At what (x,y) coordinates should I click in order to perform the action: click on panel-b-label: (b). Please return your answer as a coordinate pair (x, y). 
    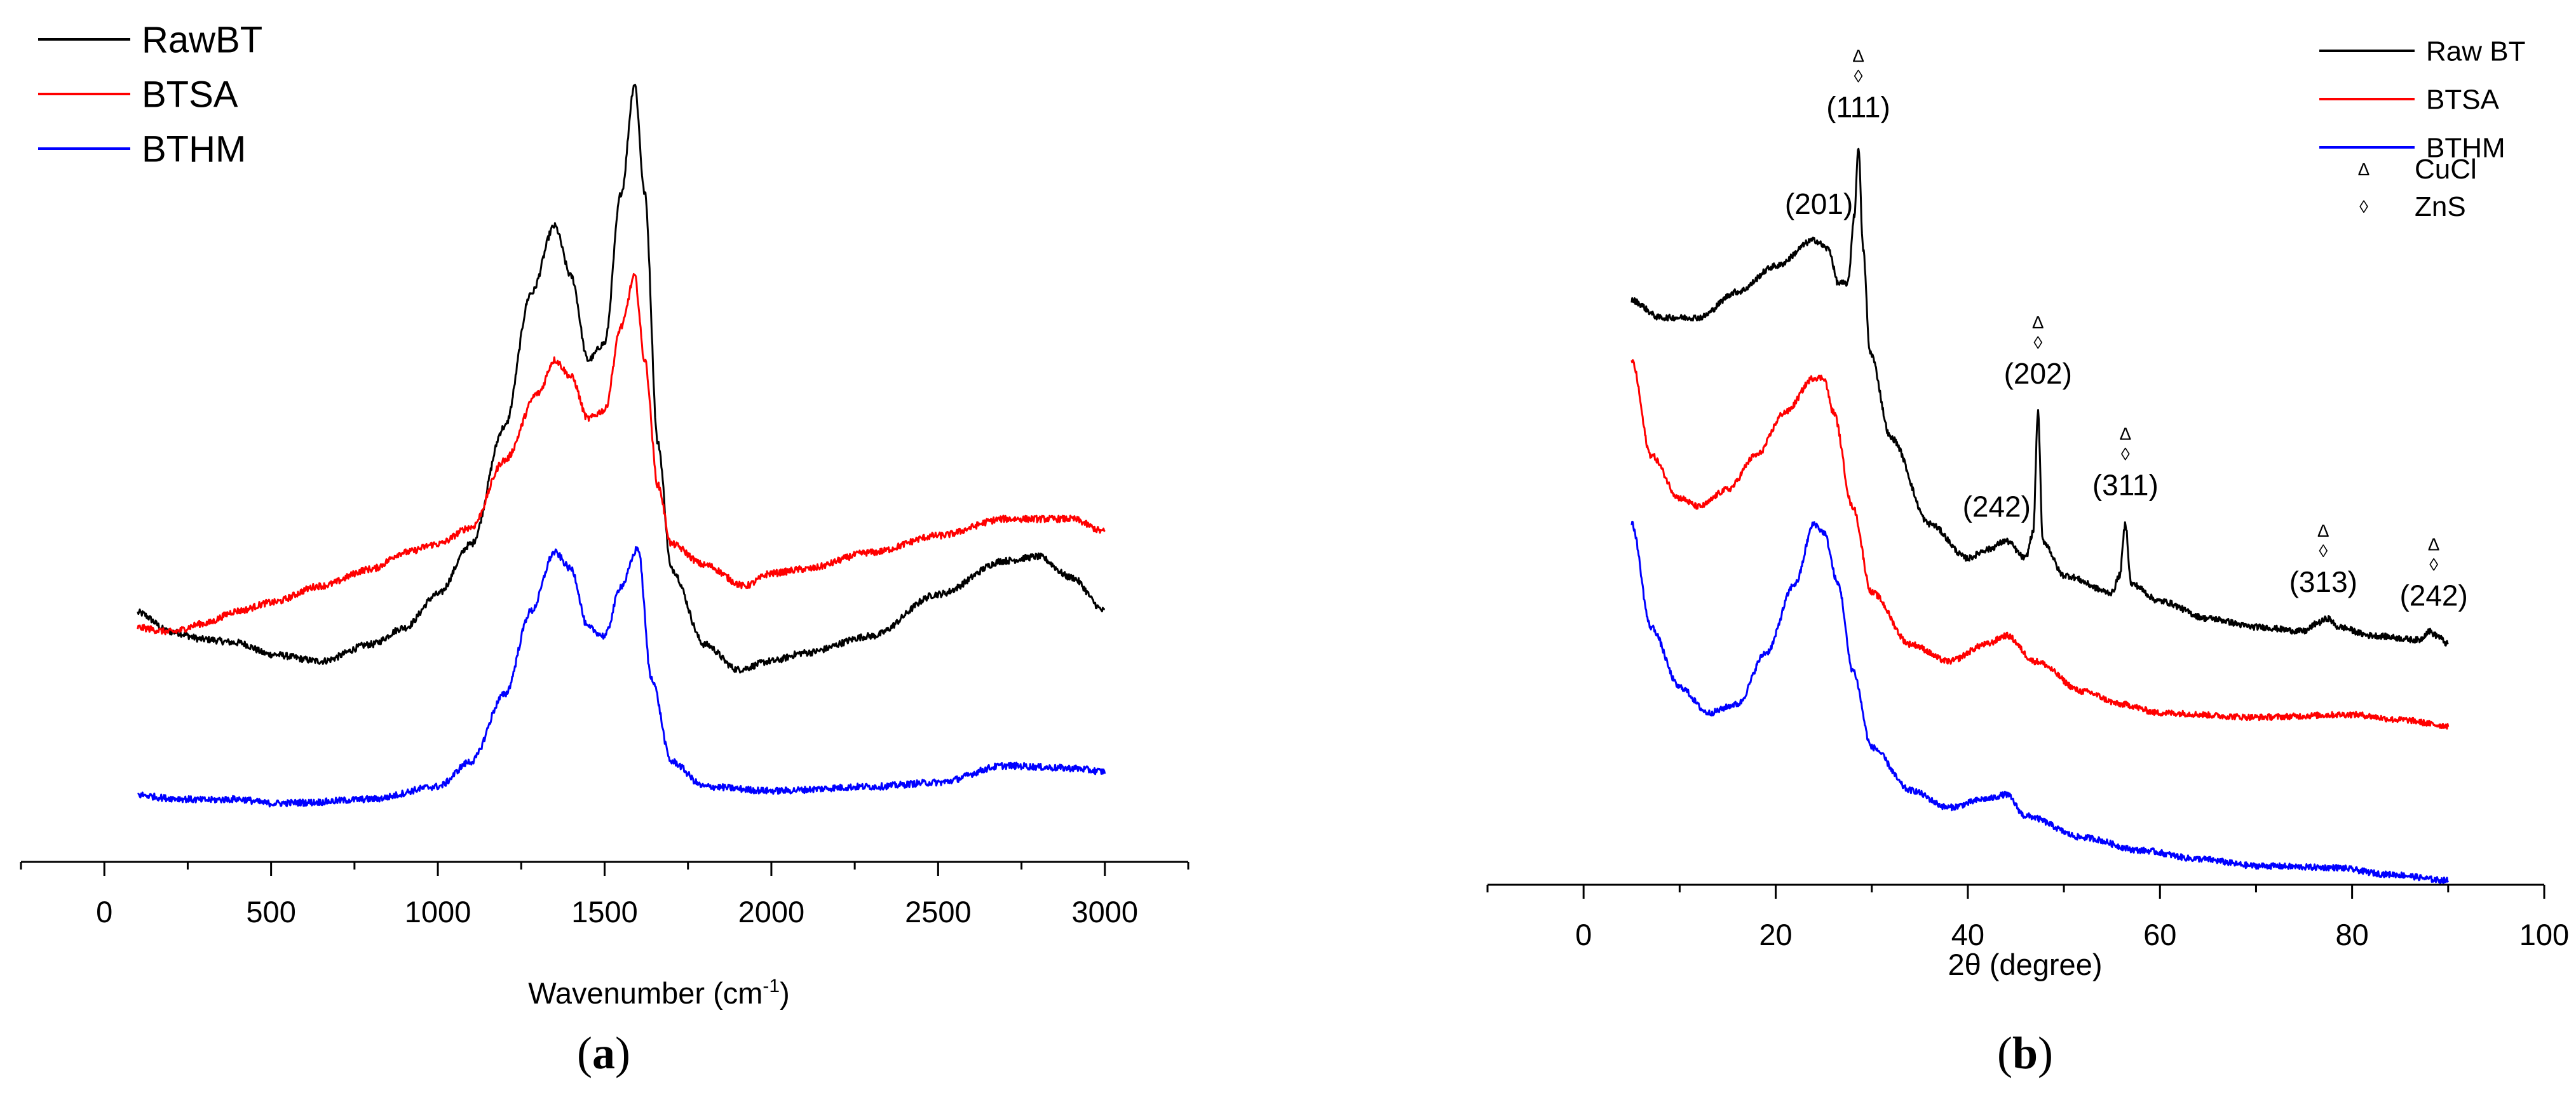
    Looking at the image, I should click on (2025, 1053).